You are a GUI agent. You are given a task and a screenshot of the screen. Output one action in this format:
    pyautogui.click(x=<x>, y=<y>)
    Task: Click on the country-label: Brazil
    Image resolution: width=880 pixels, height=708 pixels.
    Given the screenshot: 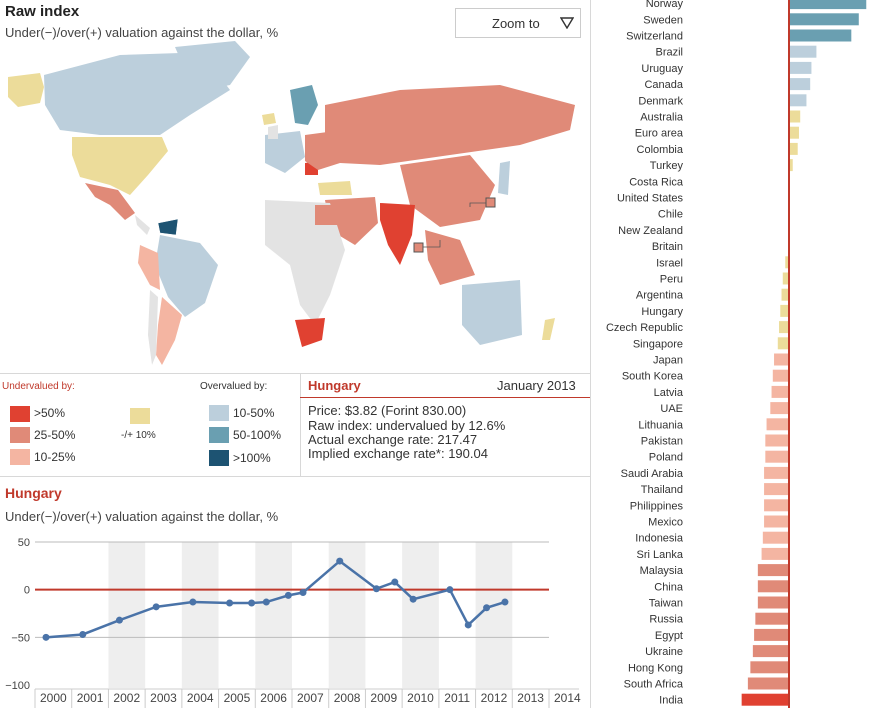 What is the action you would take?
    pyautogui.click(x=669, y=53)
    